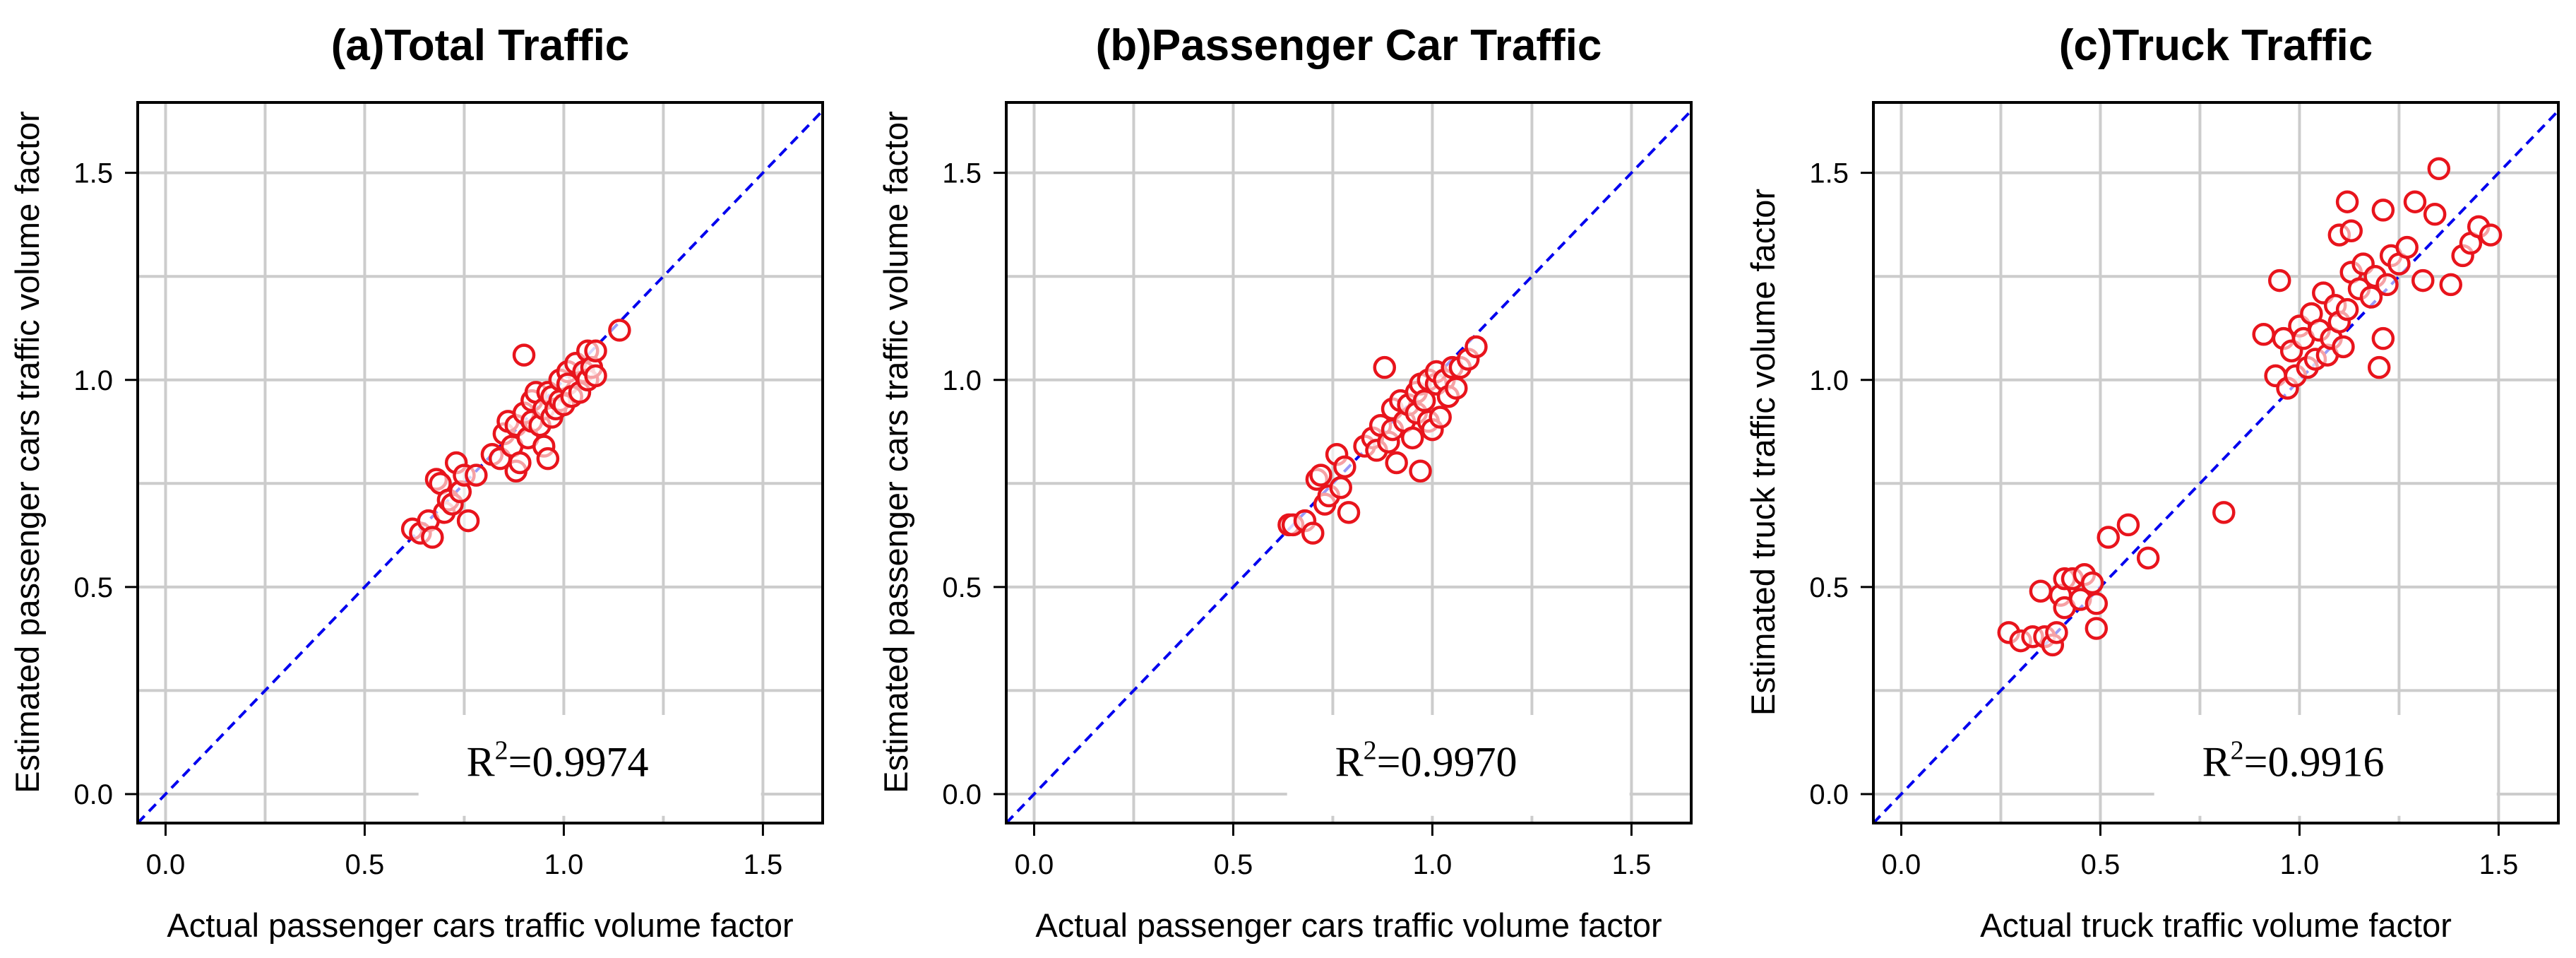 Image resolution: width=2576 pixels, height=958 pixels. What do you see at coordinates (2314, 762) in the screenshot?
I see `r2-value: =0.9916` at bounding box center [2314, 762].